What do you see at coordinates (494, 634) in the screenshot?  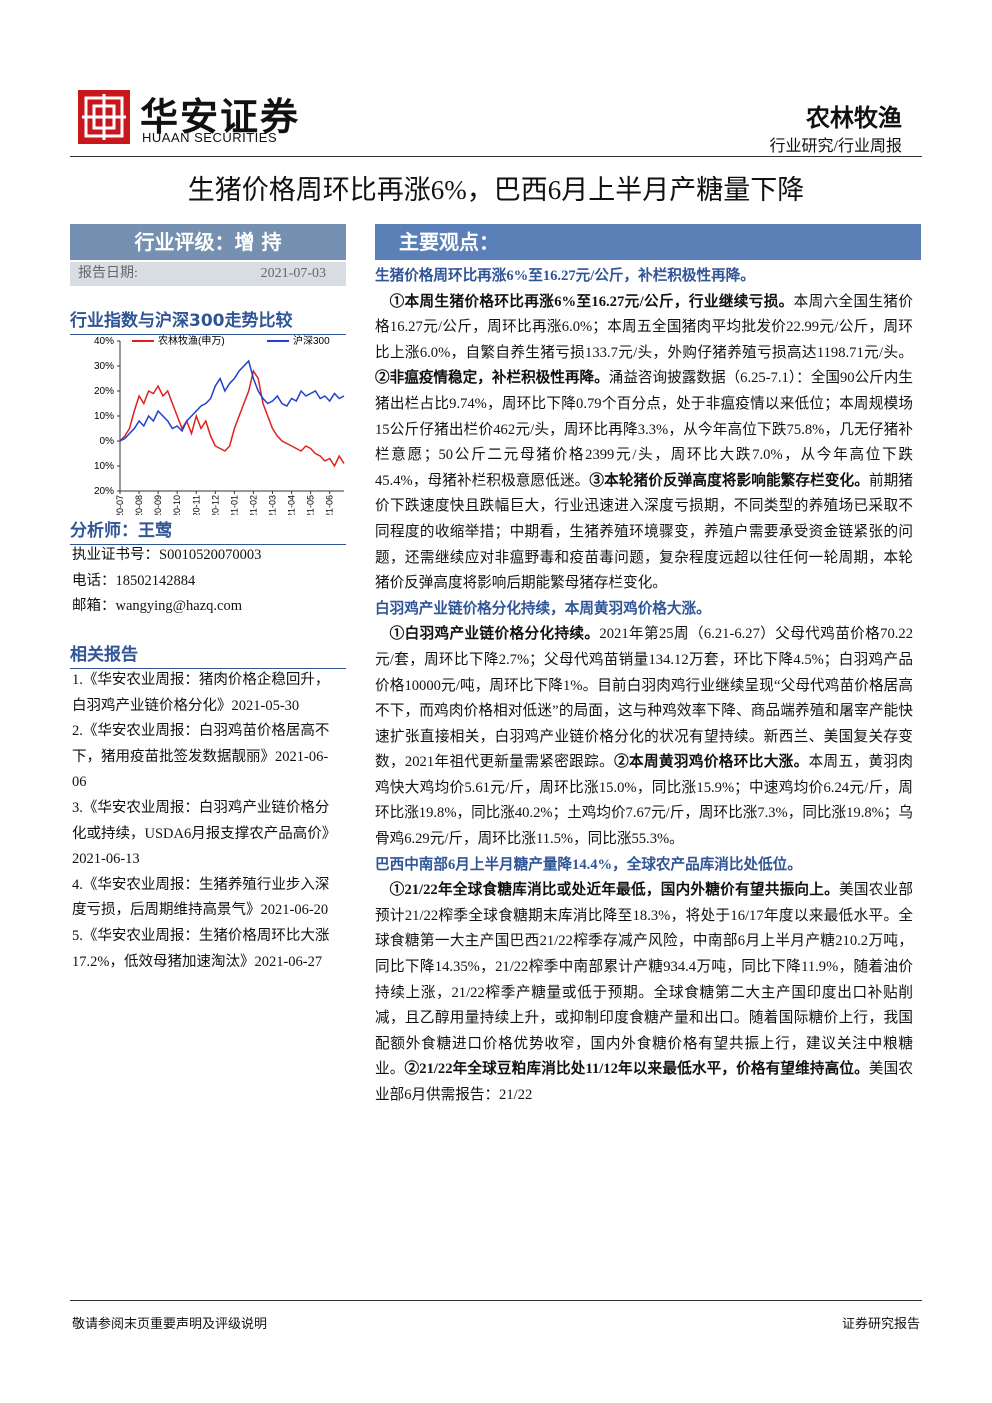 I see `bold-text: ①白羽鸡产业链价格分化持续。` at bounding box center [494, 634].